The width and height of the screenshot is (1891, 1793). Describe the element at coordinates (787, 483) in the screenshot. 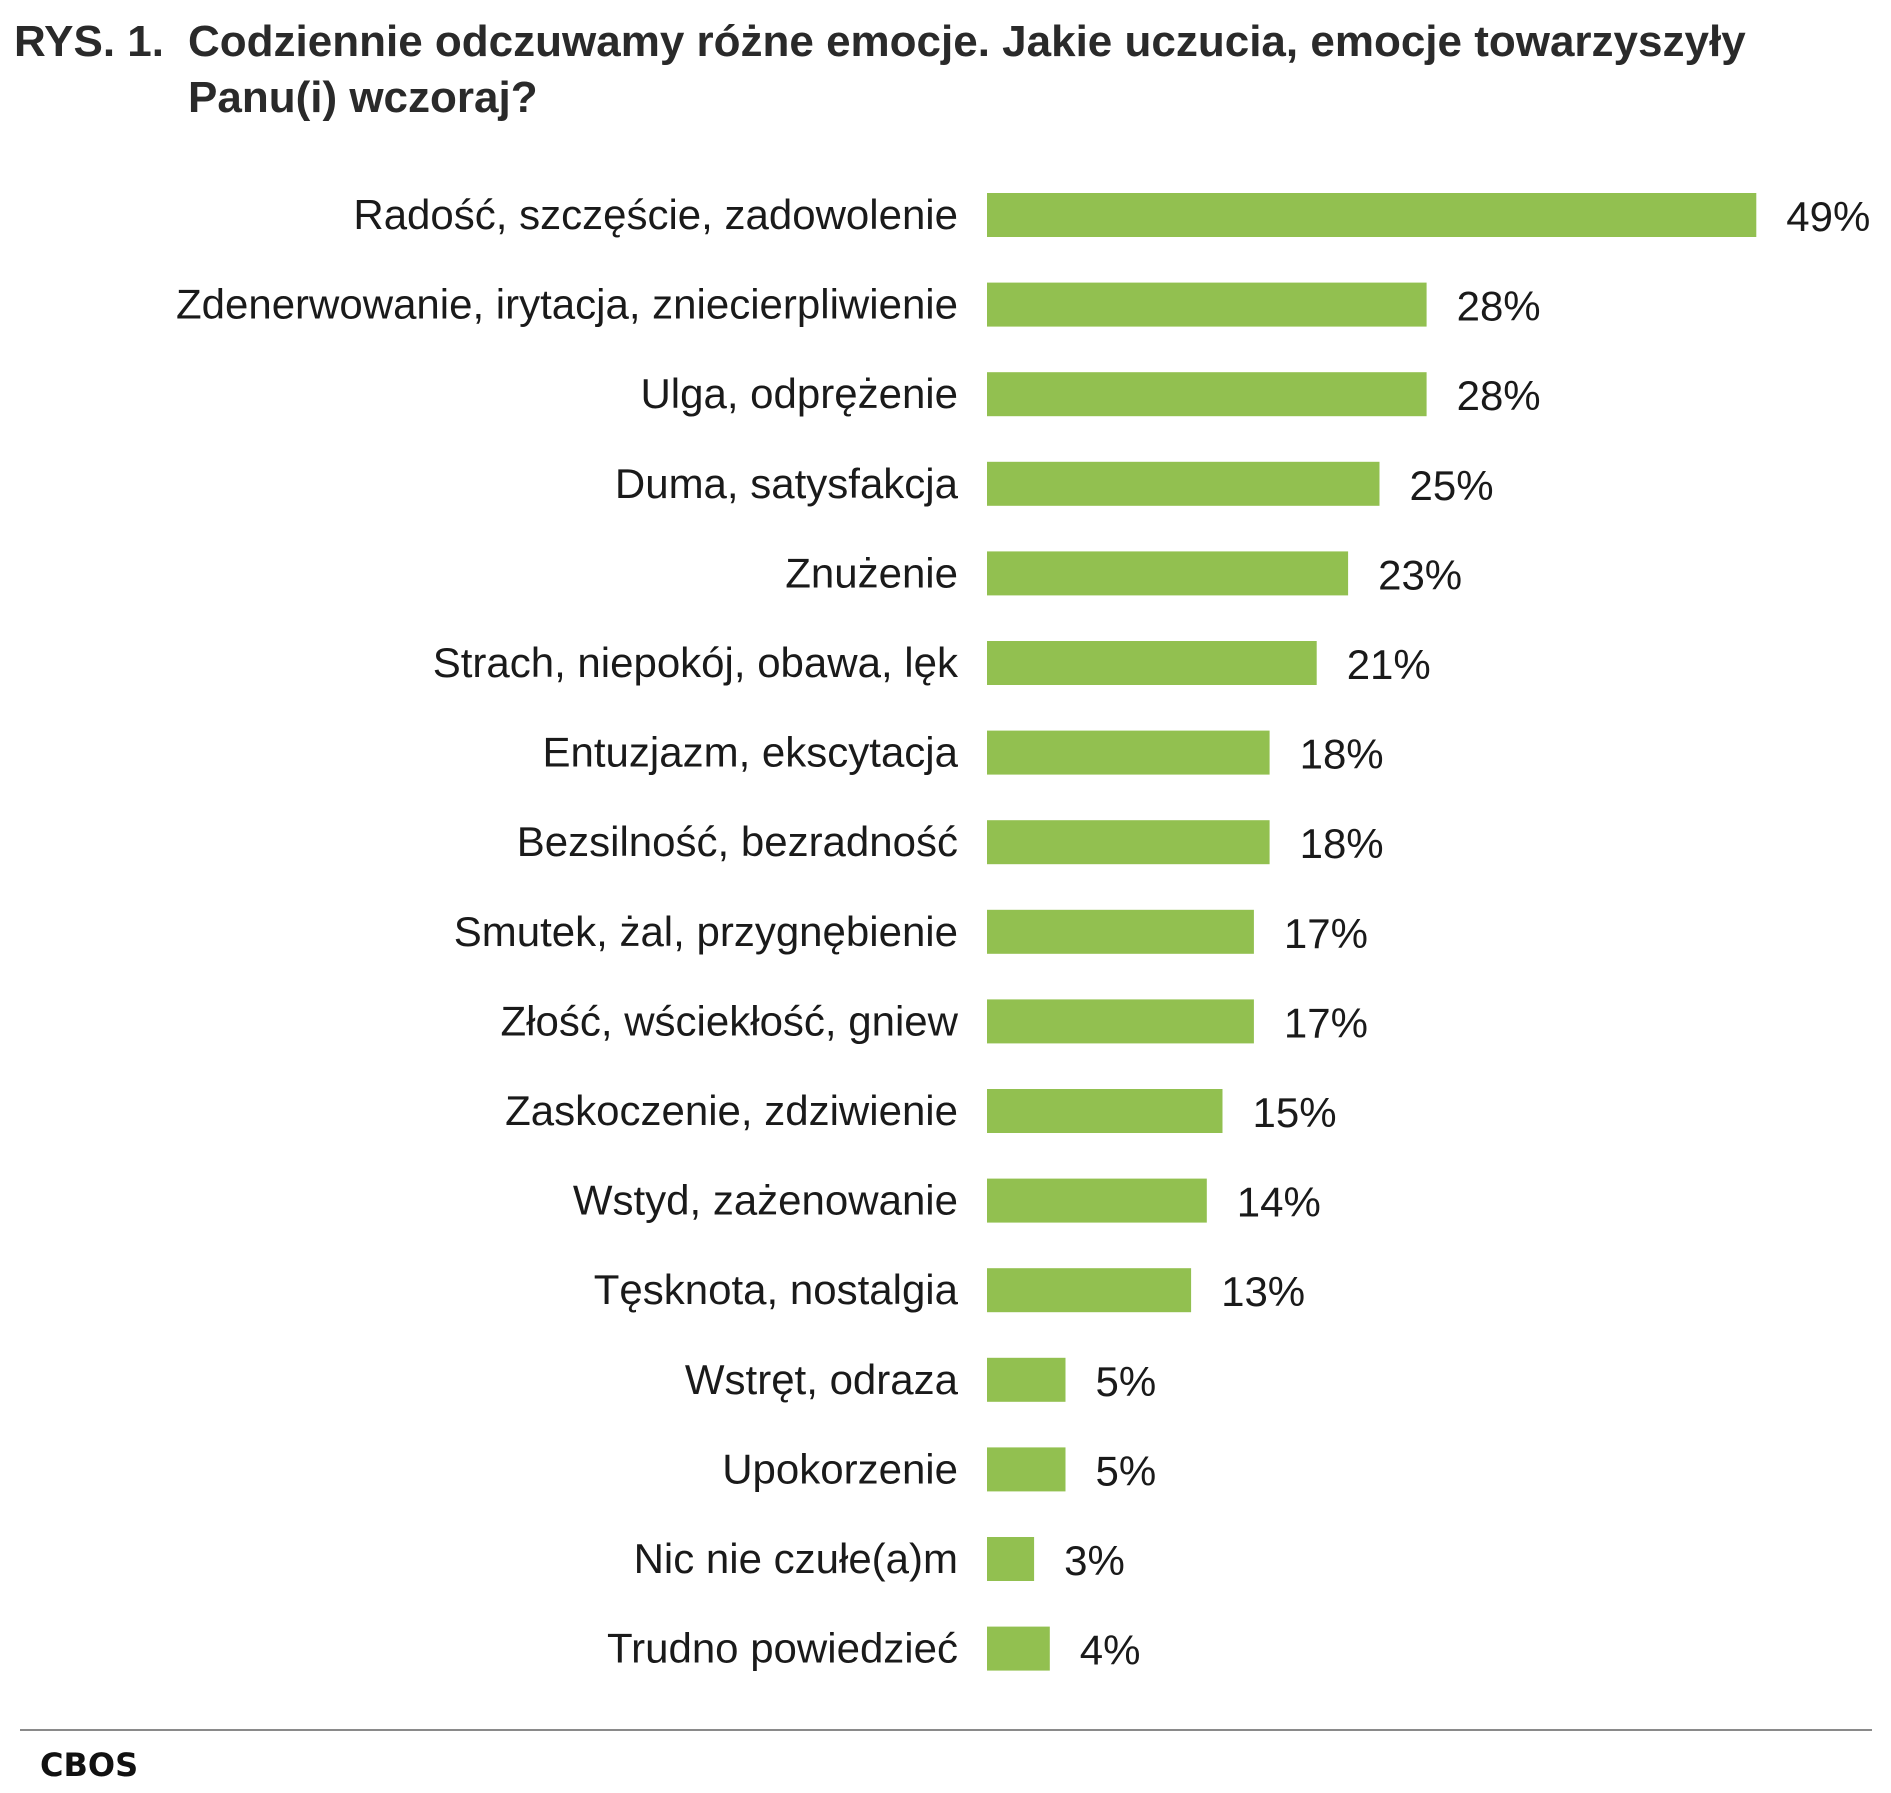

I see `category-label: Duma, satysfakcja` at that location.